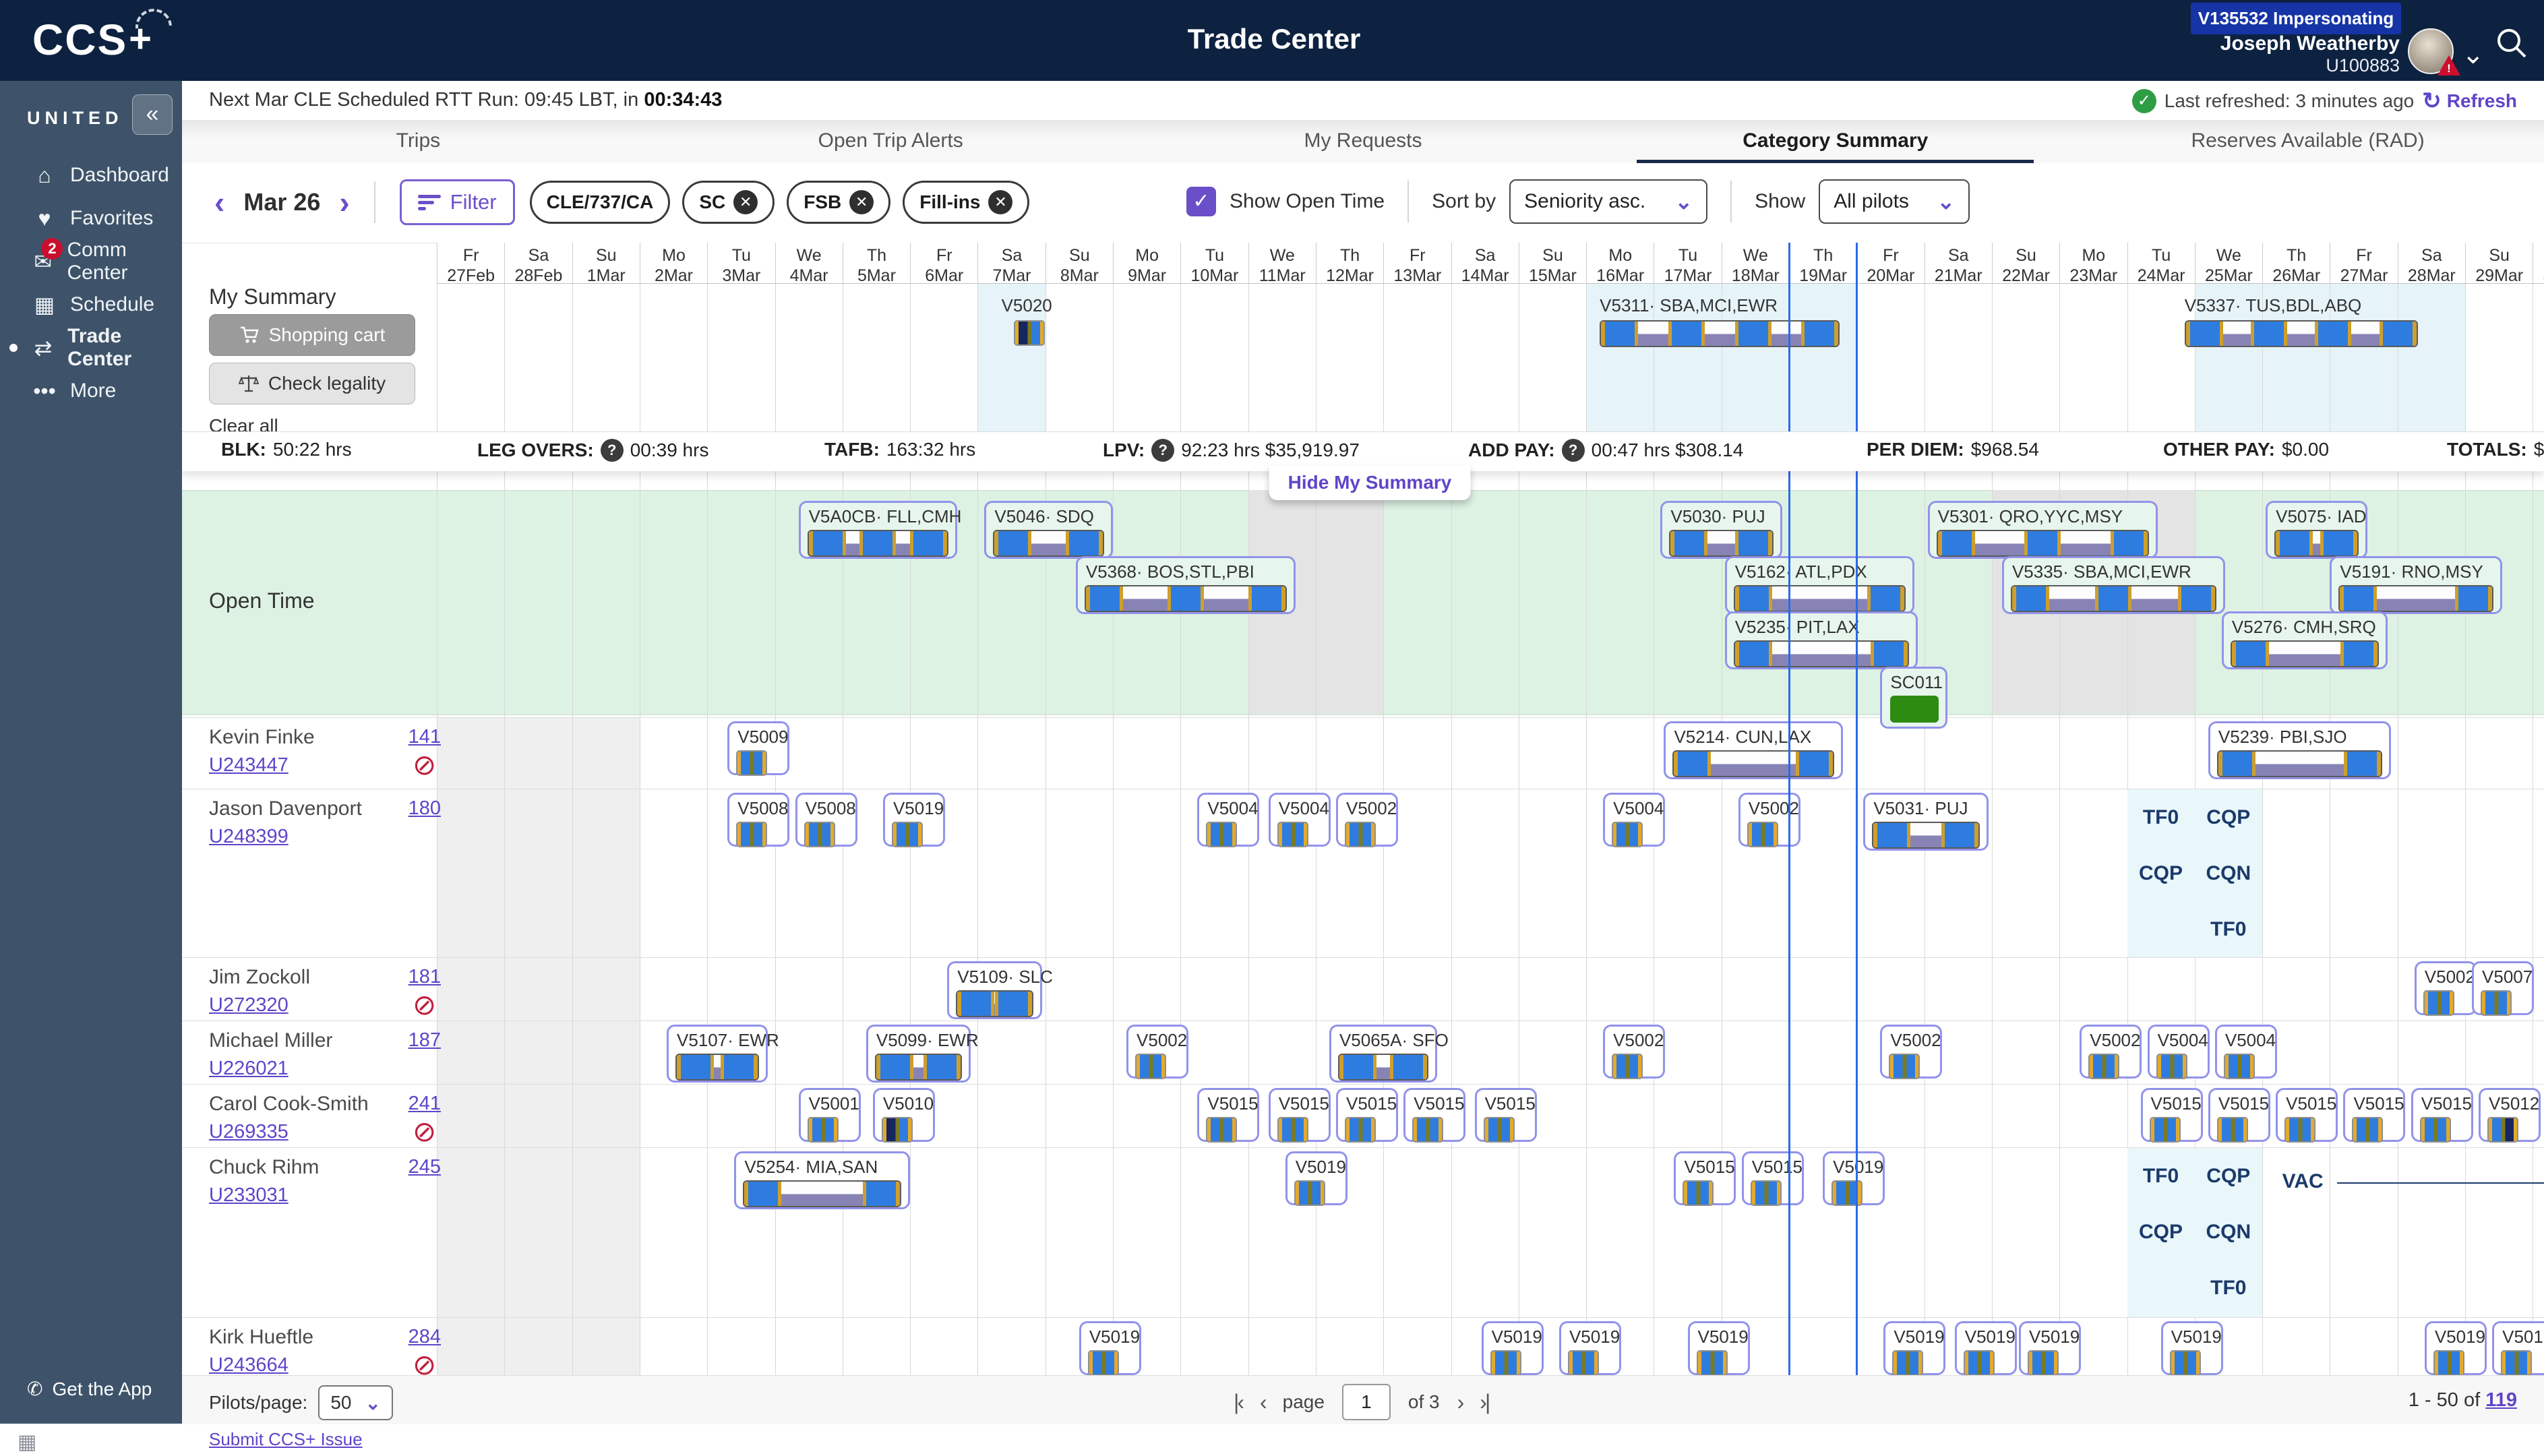 This screenshot has height=1456, width=2544. I want to click on last-page-button: ›|, so click(1485, 1401).